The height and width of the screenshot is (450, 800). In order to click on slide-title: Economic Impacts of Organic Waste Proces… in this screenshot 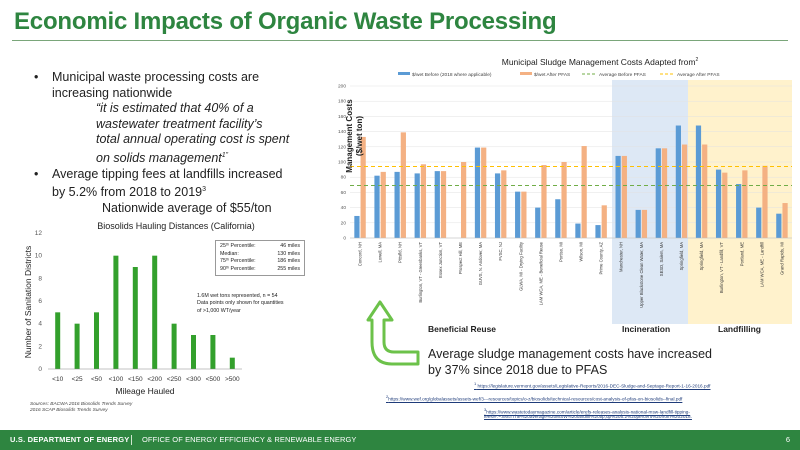, I will do `click(285, 21)`.